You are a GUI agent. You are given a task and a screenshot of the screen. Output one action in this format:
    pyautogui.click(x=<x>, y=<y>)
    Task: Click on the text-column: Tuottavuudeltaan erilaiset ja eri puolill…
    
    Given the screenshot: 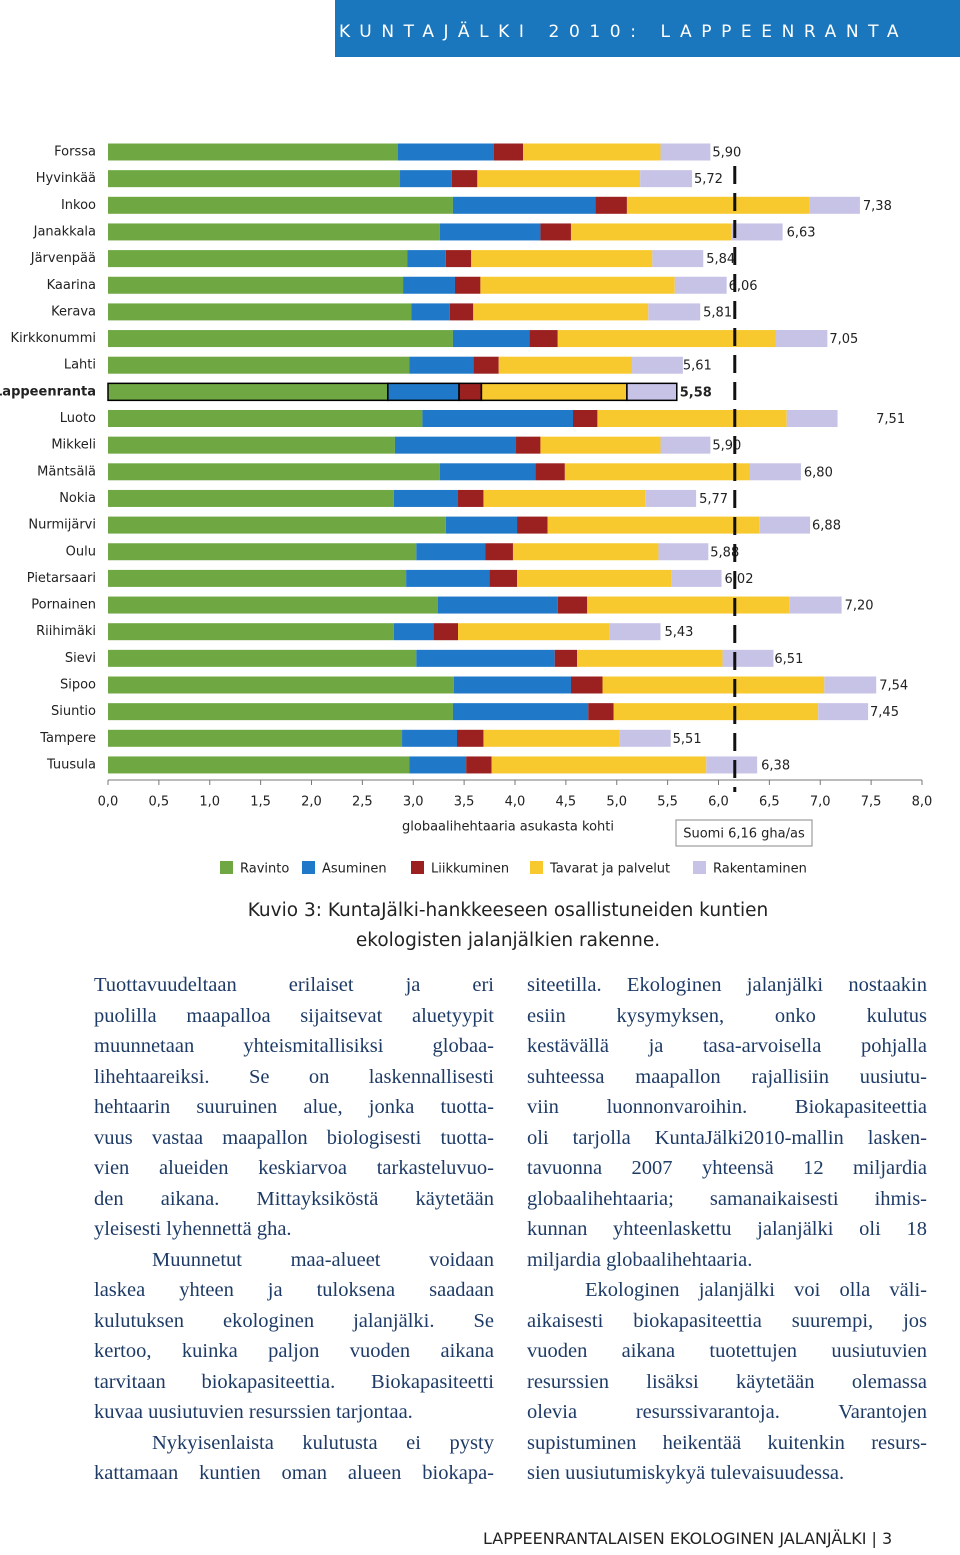 What is the action you would take?
    pyautogui.click(x=294, y=1229)
    